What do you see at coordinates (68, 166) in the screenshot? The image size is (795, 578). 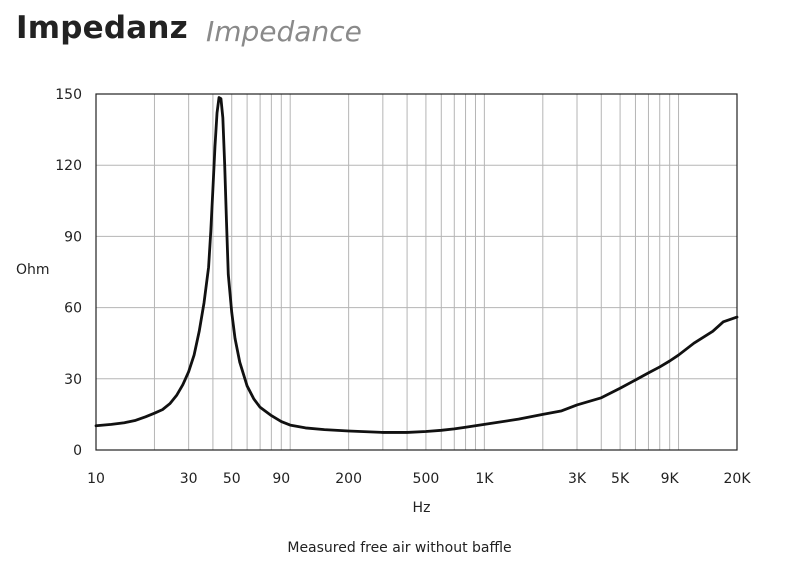 I see `y-tick-label: 120` at bounding box center [68, 166].